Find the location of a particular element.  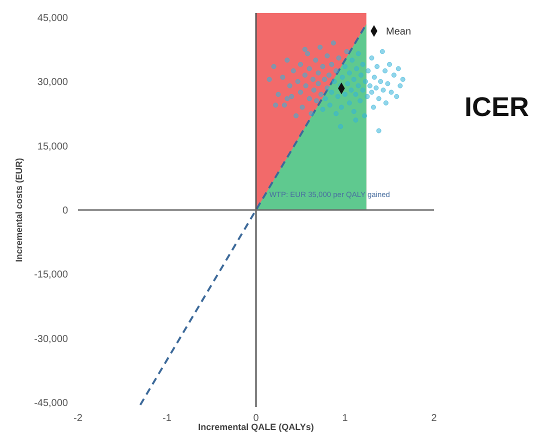

x-tick-label: -1 is located at coordinates (167, 418).